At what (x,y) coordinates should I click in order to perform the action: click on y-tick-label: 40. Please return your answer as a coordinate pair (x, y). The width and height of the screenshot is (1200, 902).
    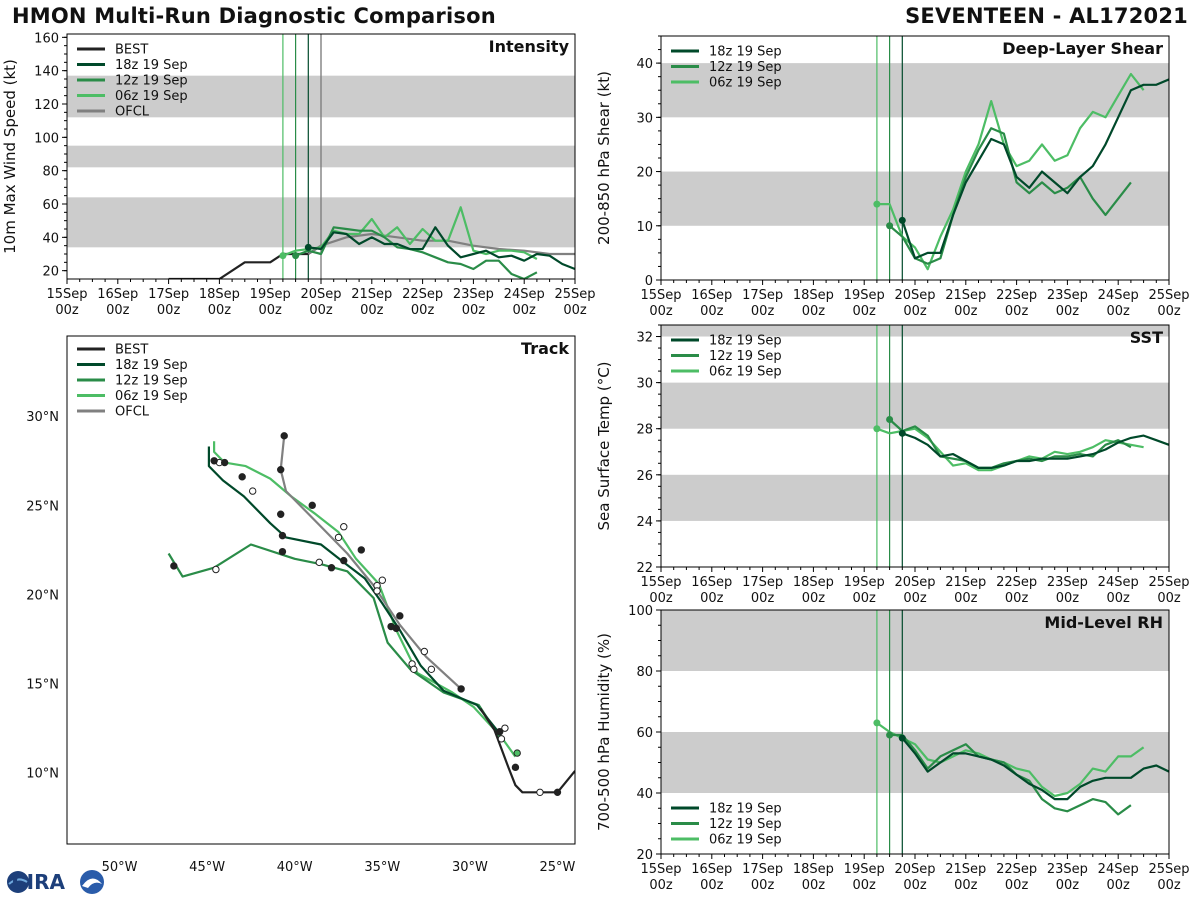
    Looking at the image, I should click on (50, 238).